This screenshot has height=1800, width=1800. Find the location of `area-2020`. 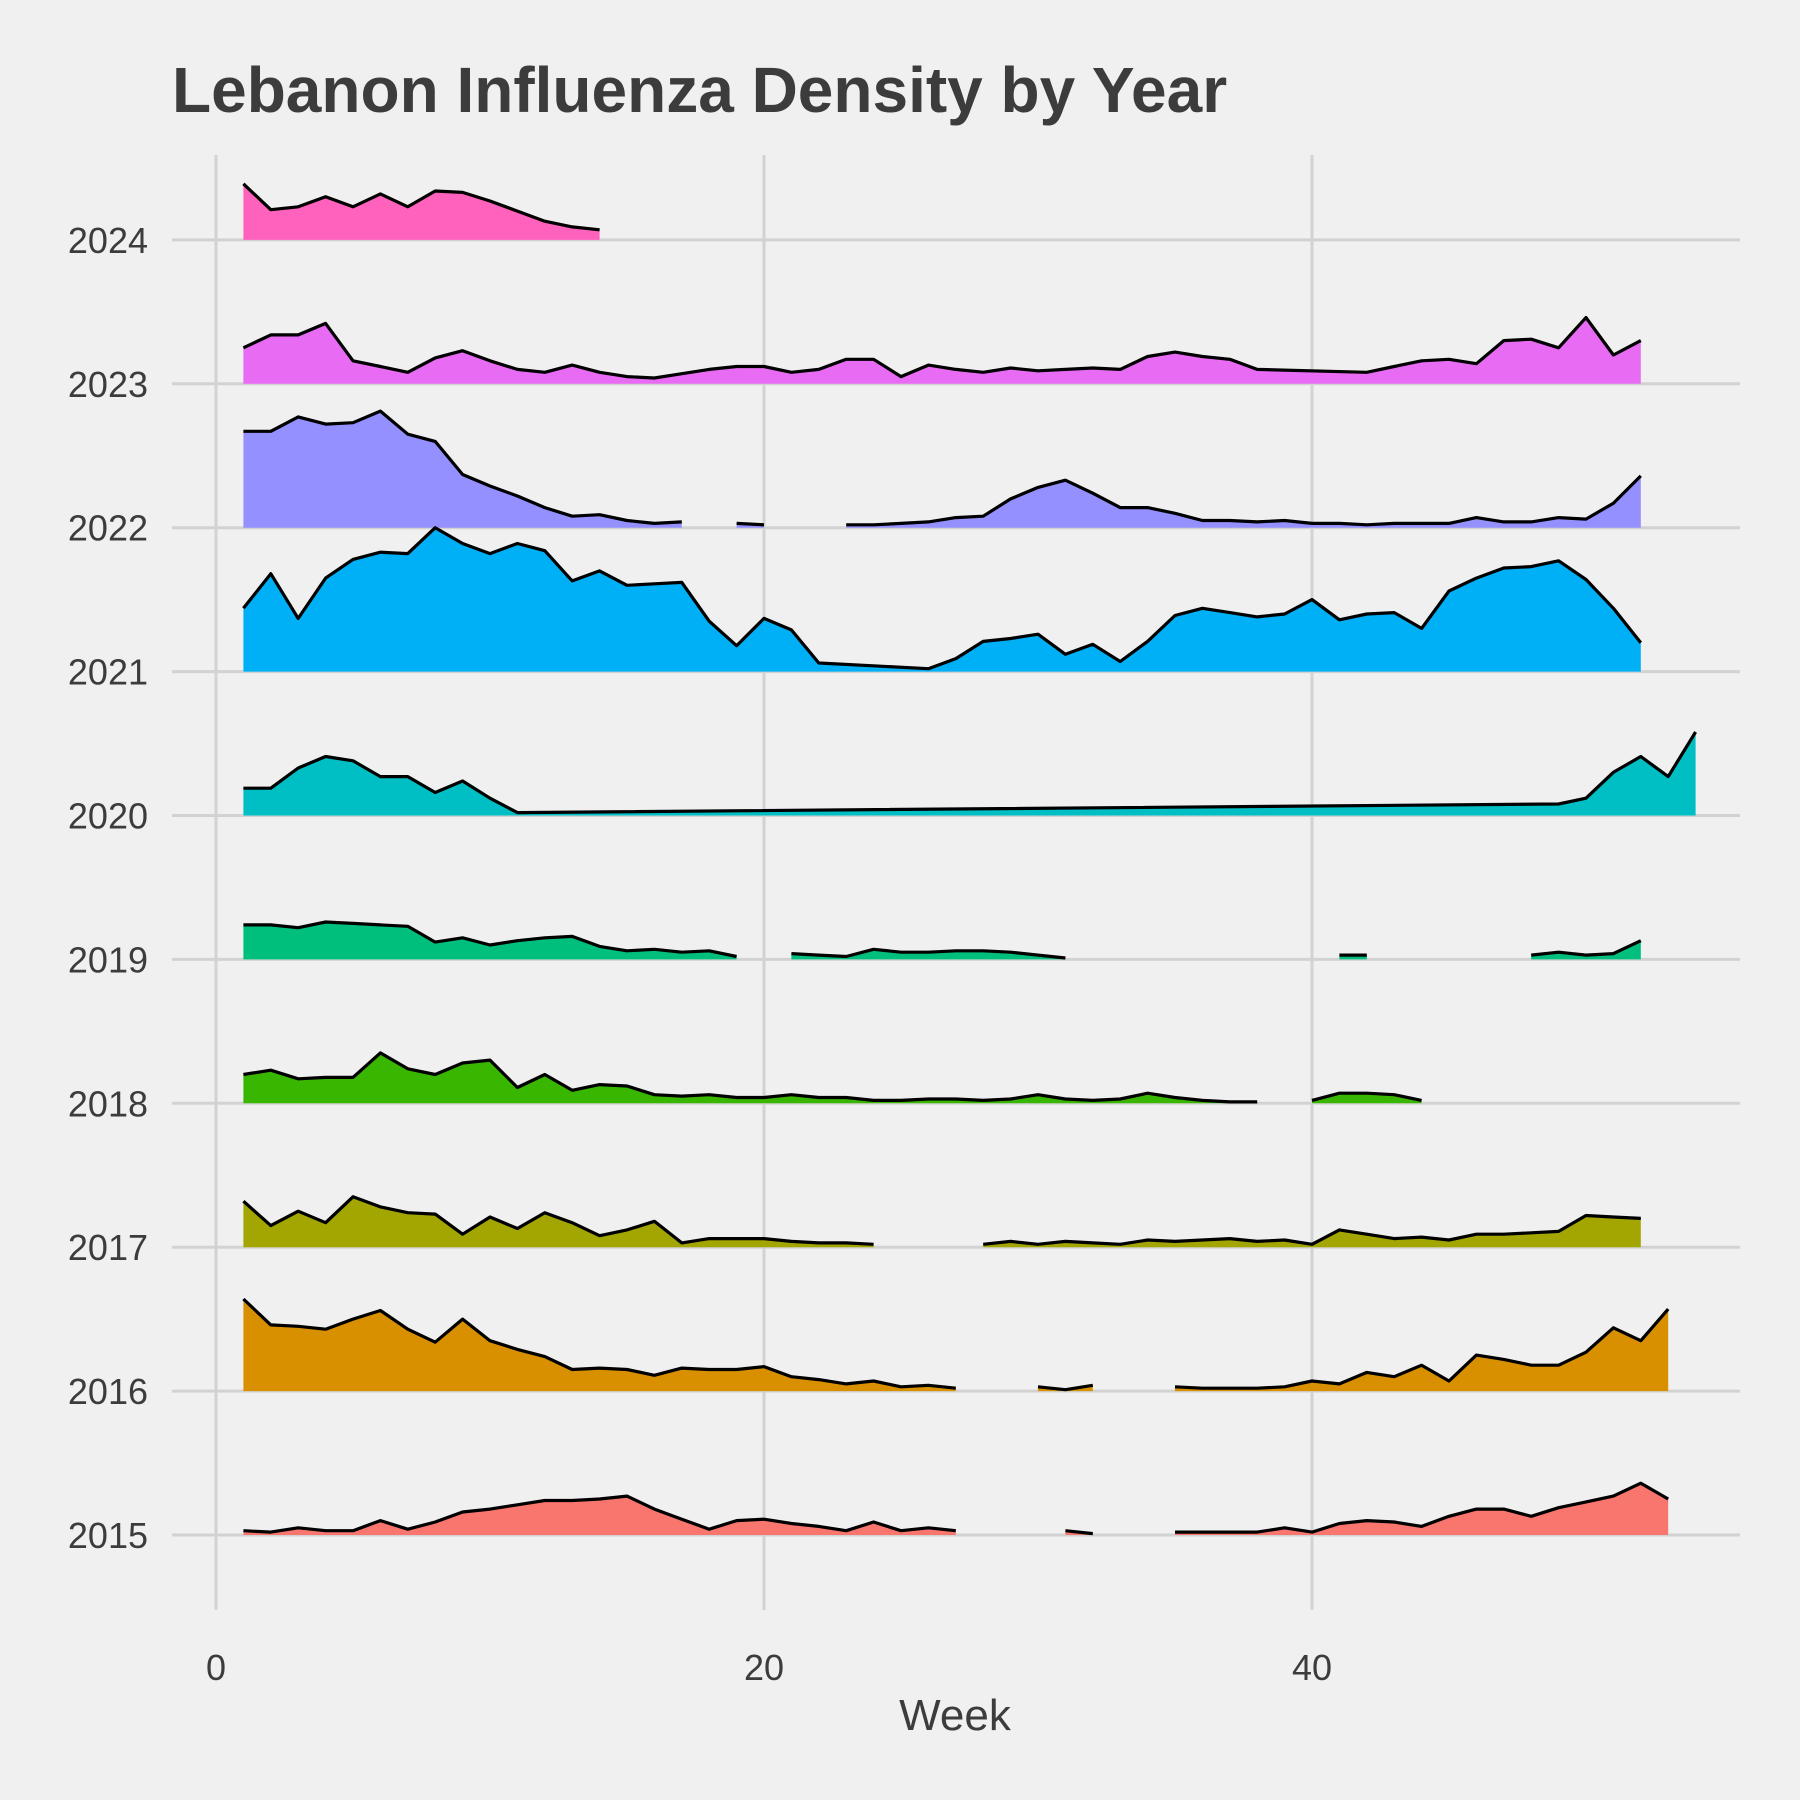

area-2020 is located at coordinates (969, 774).